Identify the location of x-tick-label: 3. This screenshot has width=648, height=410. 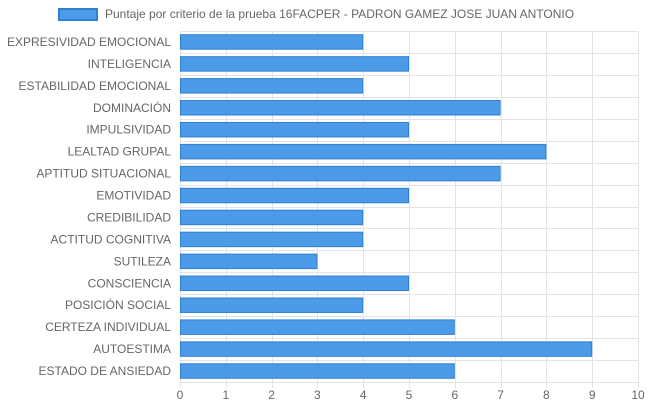
(317, 395).